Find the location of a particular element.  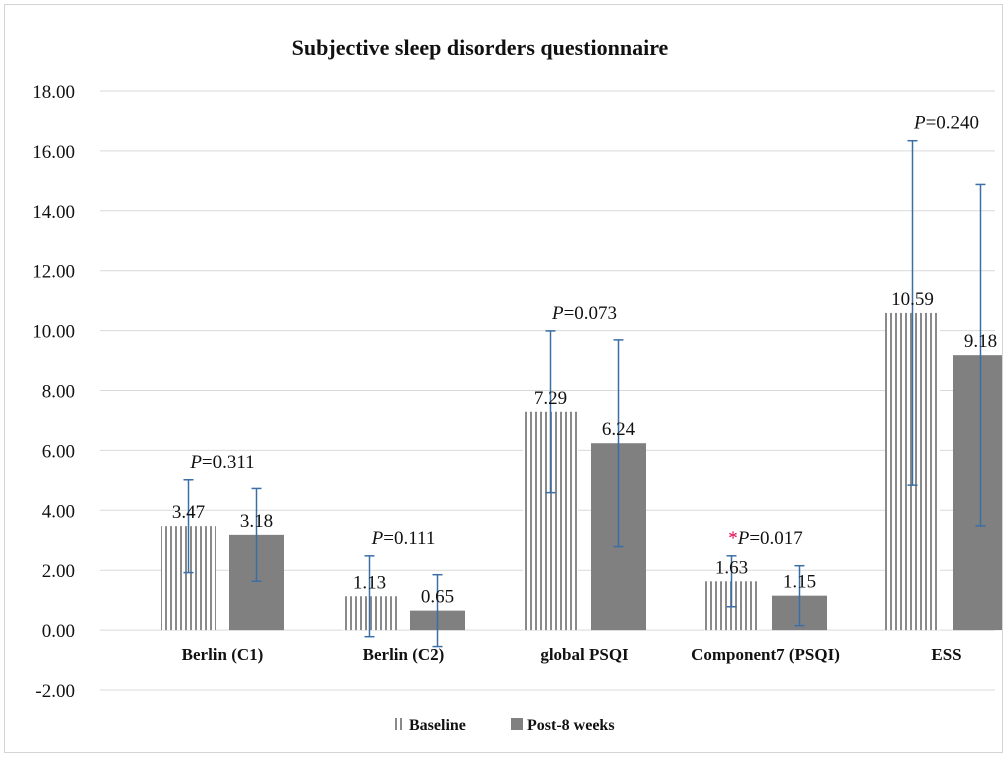

y-tick-label: 6.00 is located at coordinates (58, 451).